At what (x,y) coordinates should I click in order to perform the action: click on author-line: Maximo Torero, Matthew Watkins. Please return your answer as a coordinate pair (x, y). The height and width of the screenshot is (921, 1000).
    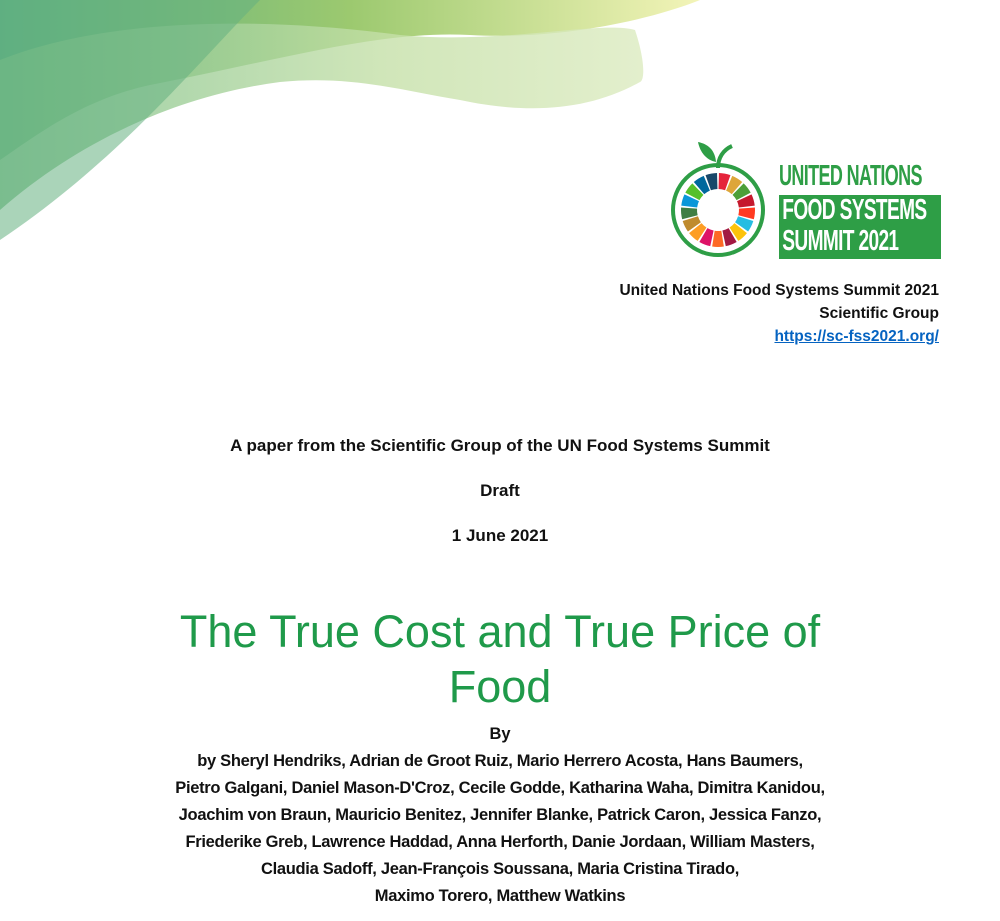
    Looking at the image, I should click on (500, 896).